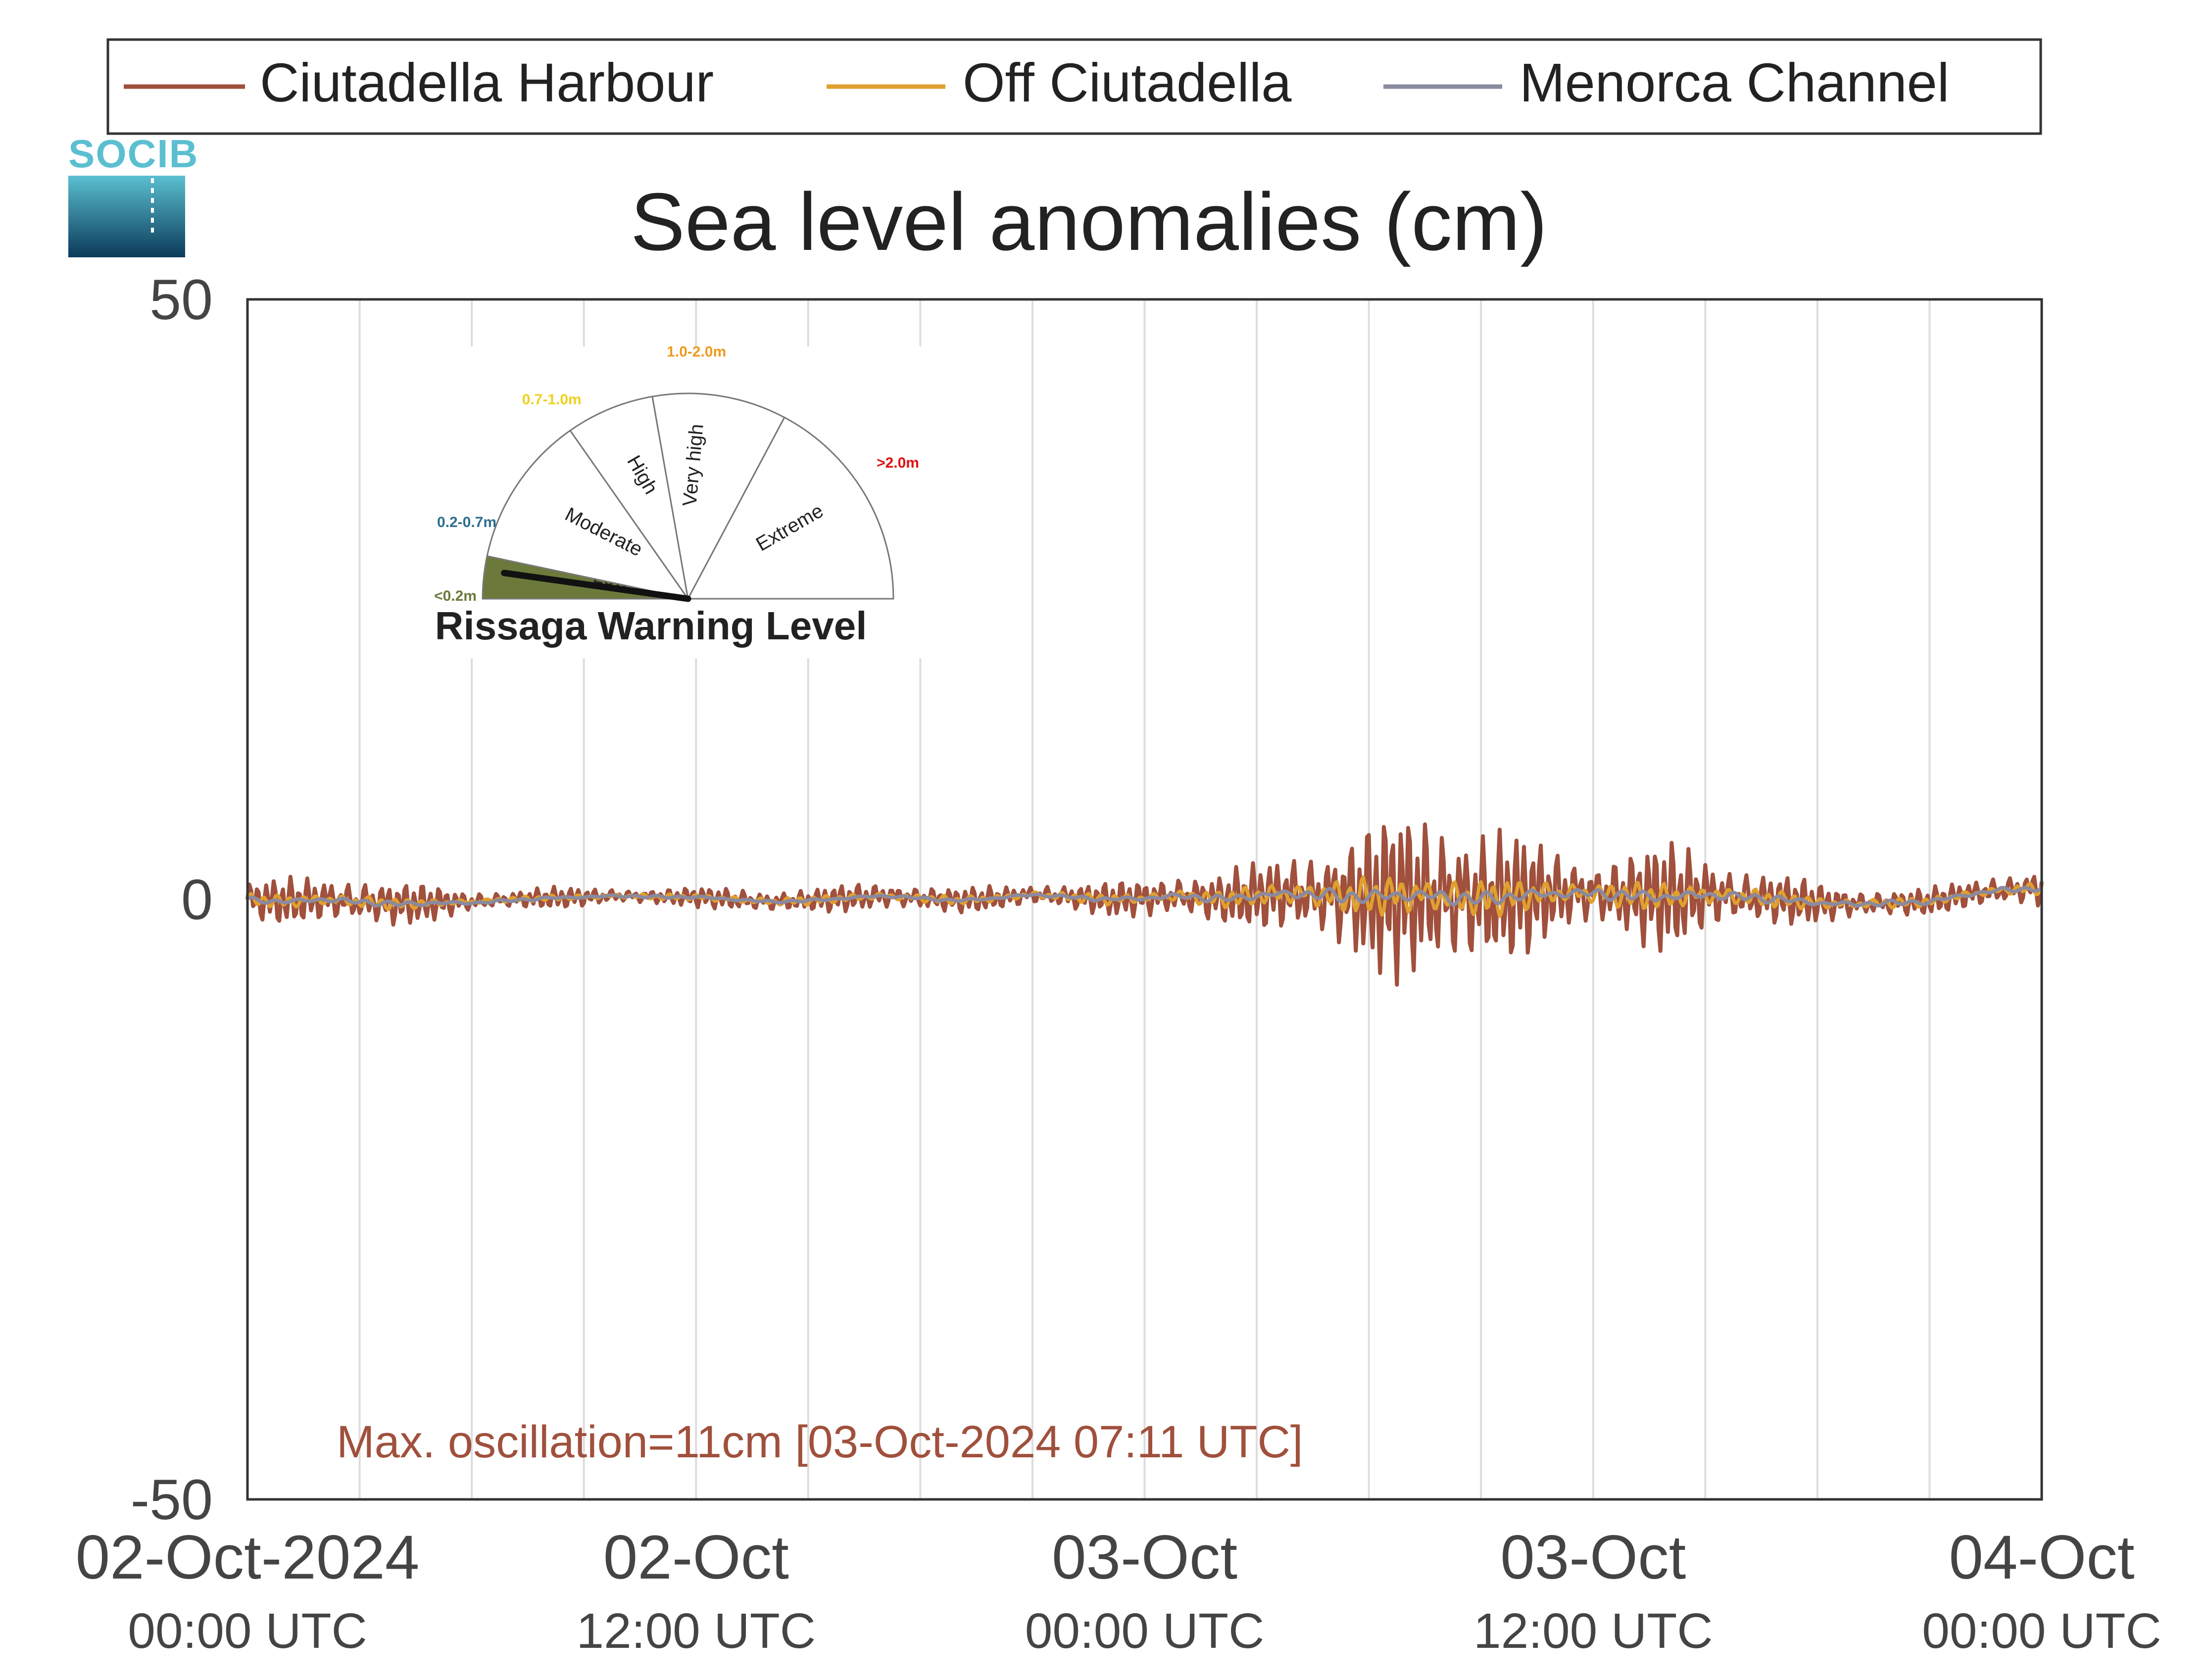  I want to click on legend-label-ciutadella-harbour: Ciutadella Harbour, so click(487, 82).